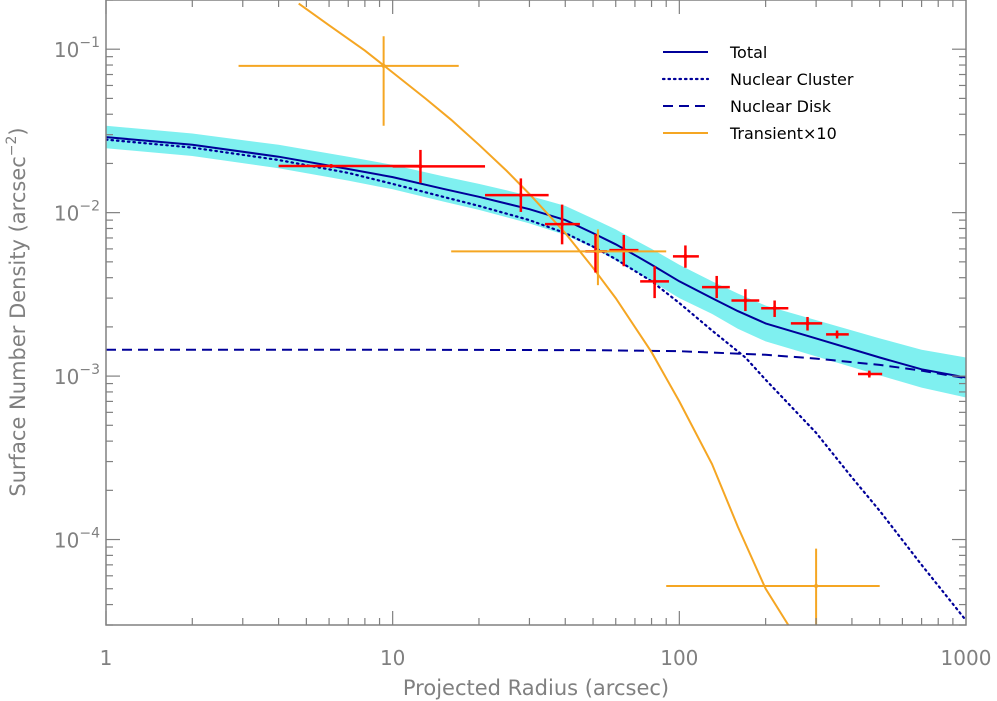 The height and width of the screenshot is (701, 997). I want to click on y-tick-label-exponent: −4, so click(89, 534).